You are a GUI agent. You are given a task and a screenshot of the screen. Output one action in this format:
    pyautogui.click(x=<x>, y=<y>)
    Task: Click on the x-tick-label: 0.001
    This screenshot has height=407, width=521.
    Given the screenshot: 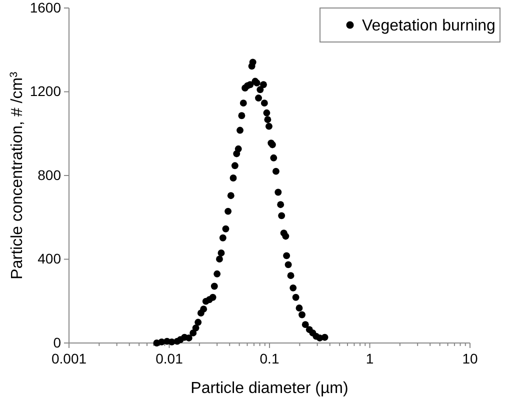 What is the action you would take?
    pyautogui.click(x=69, y=358)
    